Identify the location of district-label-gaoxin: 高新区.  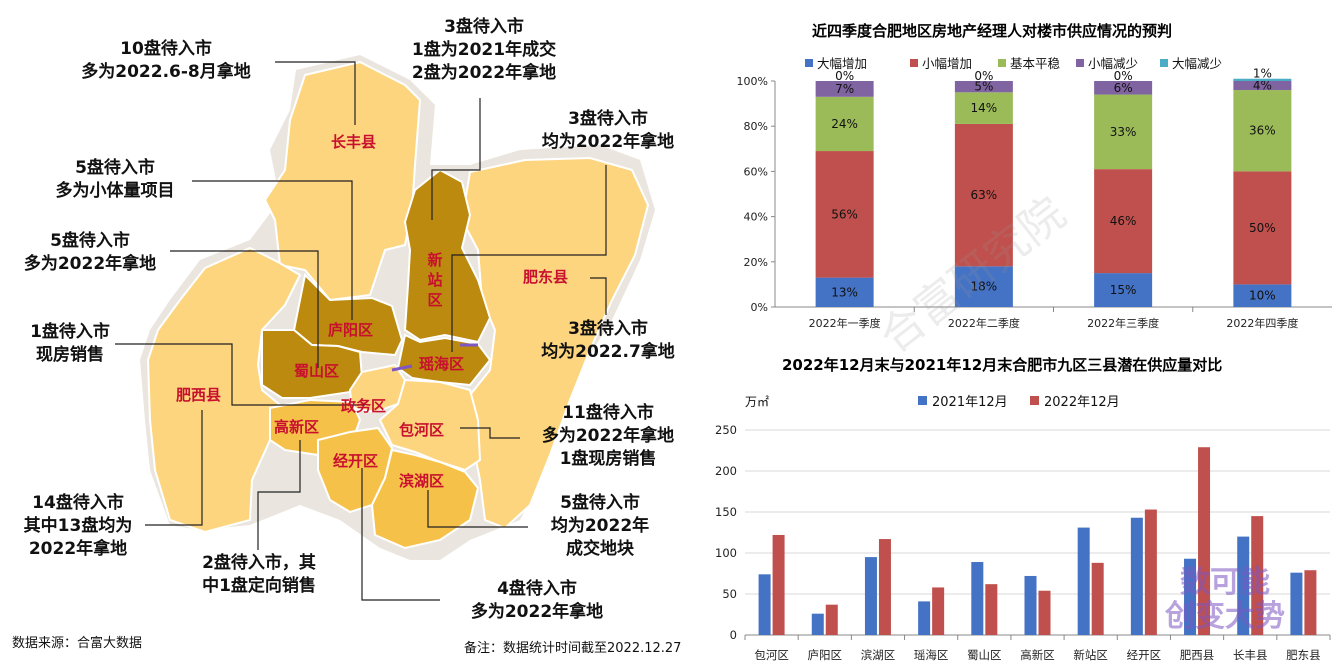
(297, 427).